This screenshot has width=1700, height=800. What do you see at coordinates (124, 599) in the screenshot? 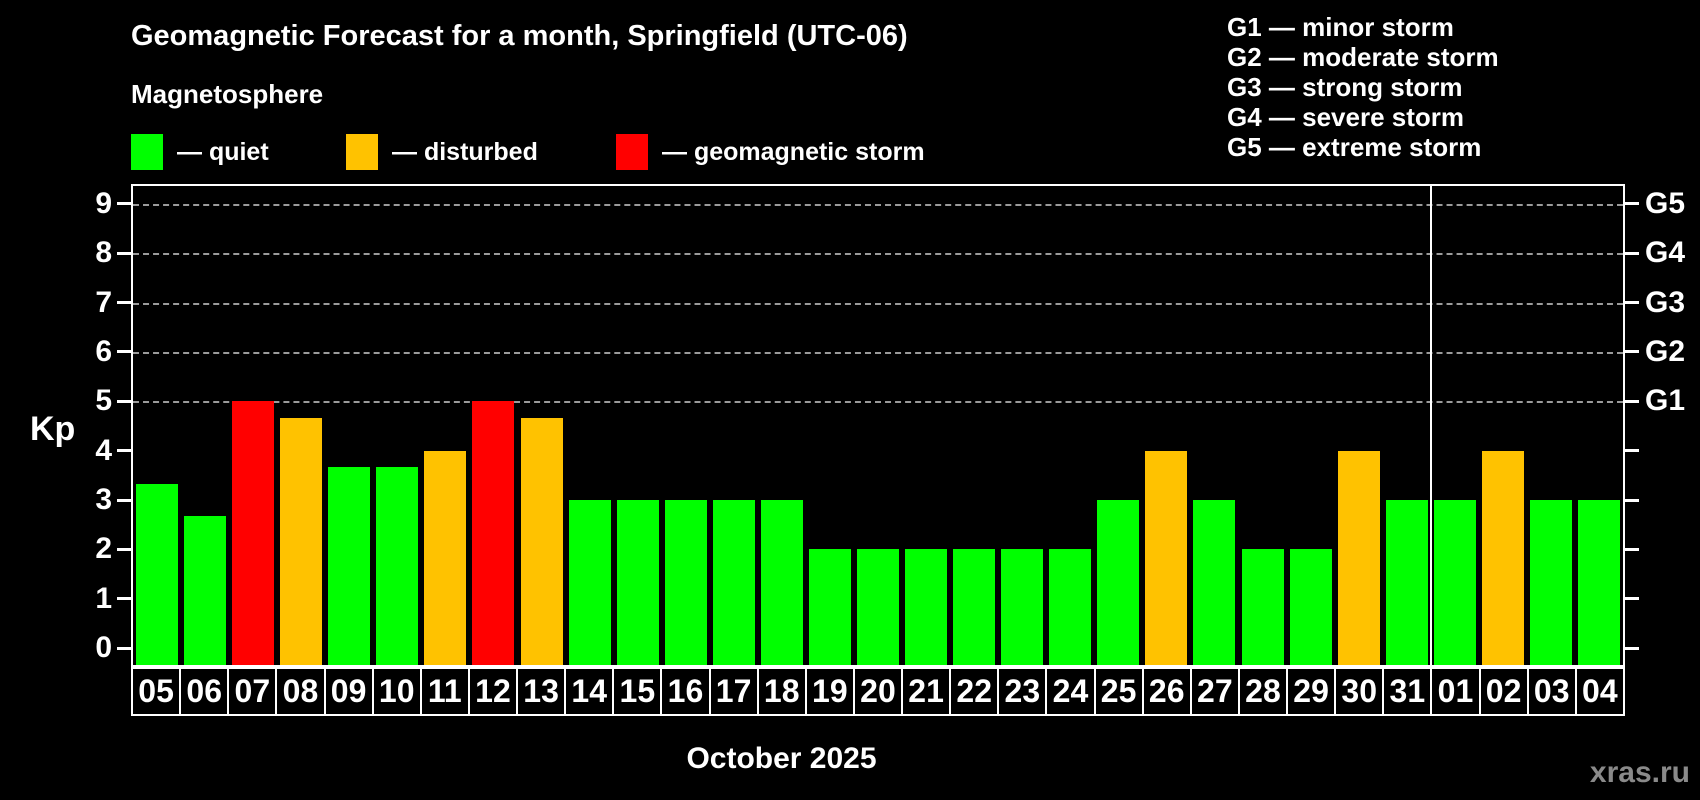
I see `left-tick-kp1` at bounding box center [124, 599].